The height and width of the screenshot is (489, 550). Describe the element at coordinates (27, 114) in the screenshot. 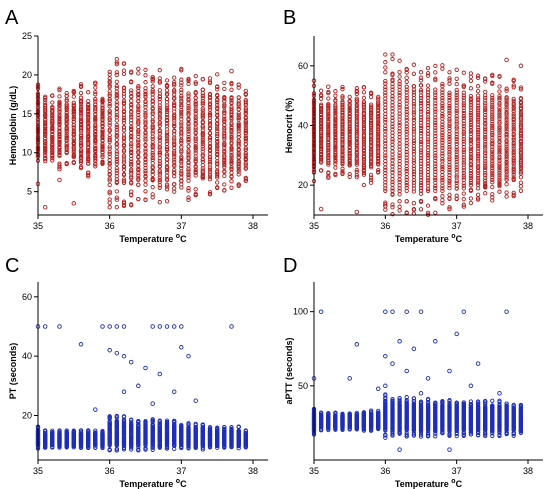

I see `y-tick-label: 15` at that location.